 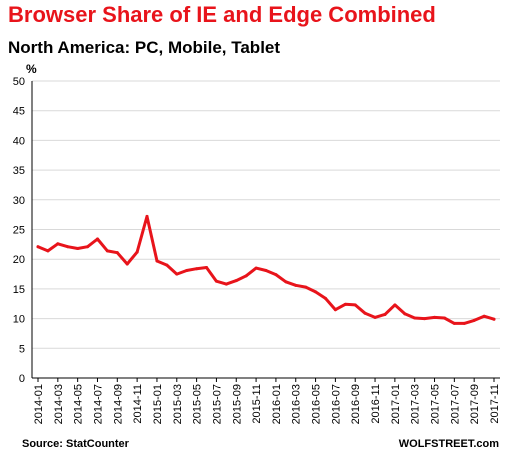 What do you see at coordinates (19, 141) in the screenshot?
I see `y-tick-label: 40` at bounding box center [19, 141].